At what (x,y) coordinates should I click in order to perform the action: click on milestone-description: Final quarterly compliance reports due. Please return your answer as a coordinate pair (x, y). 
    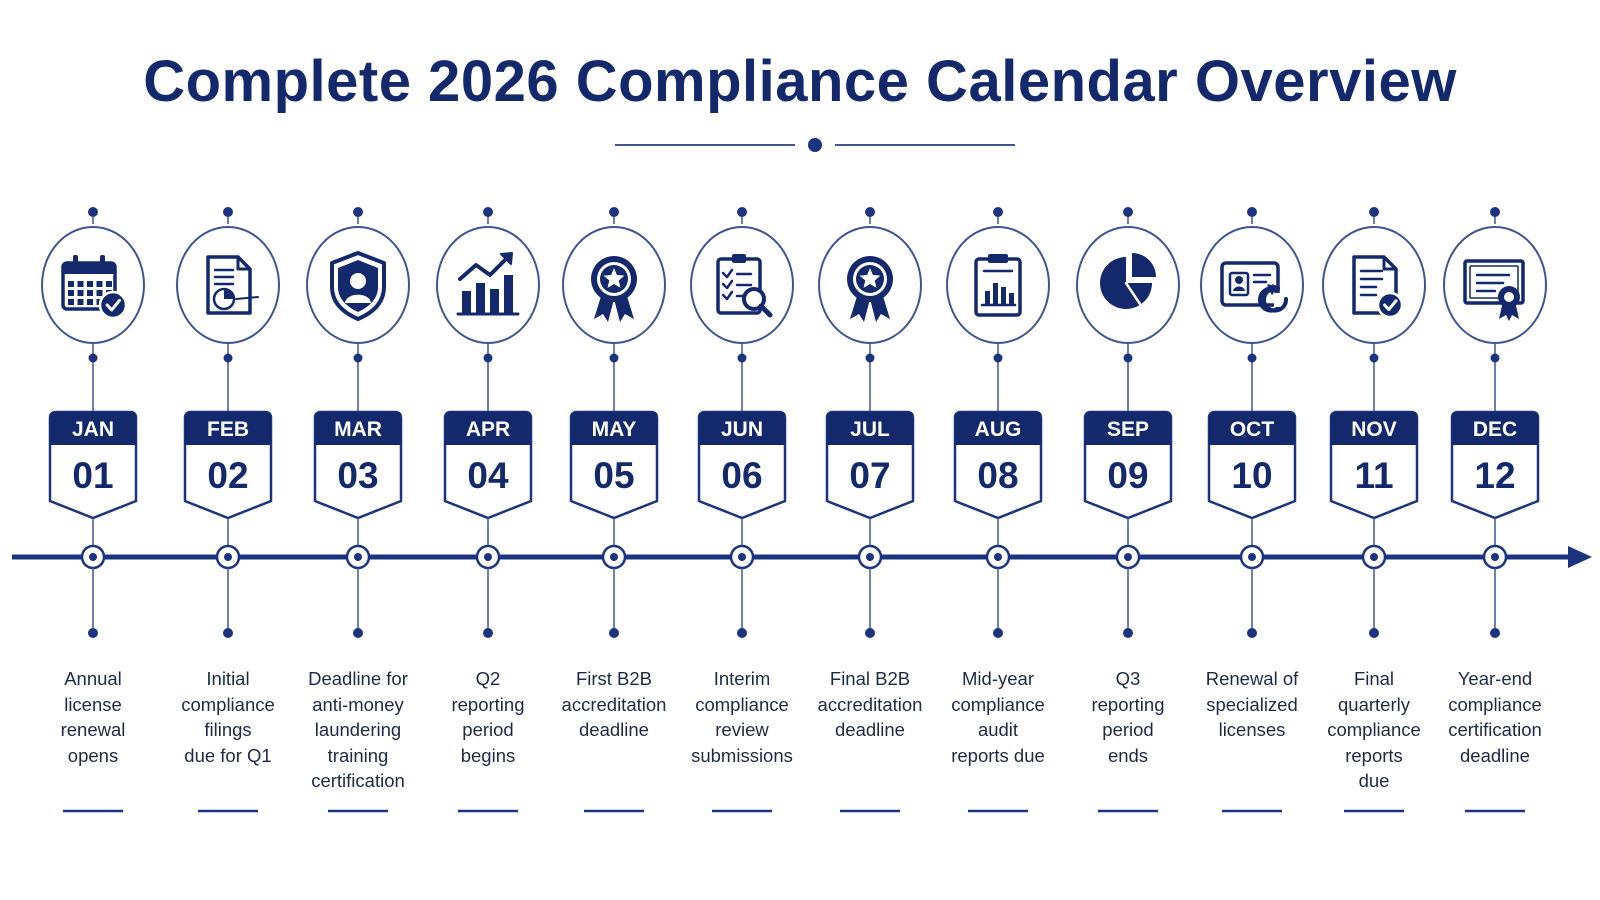
    Looking at the image, I should click on (1374, 729).